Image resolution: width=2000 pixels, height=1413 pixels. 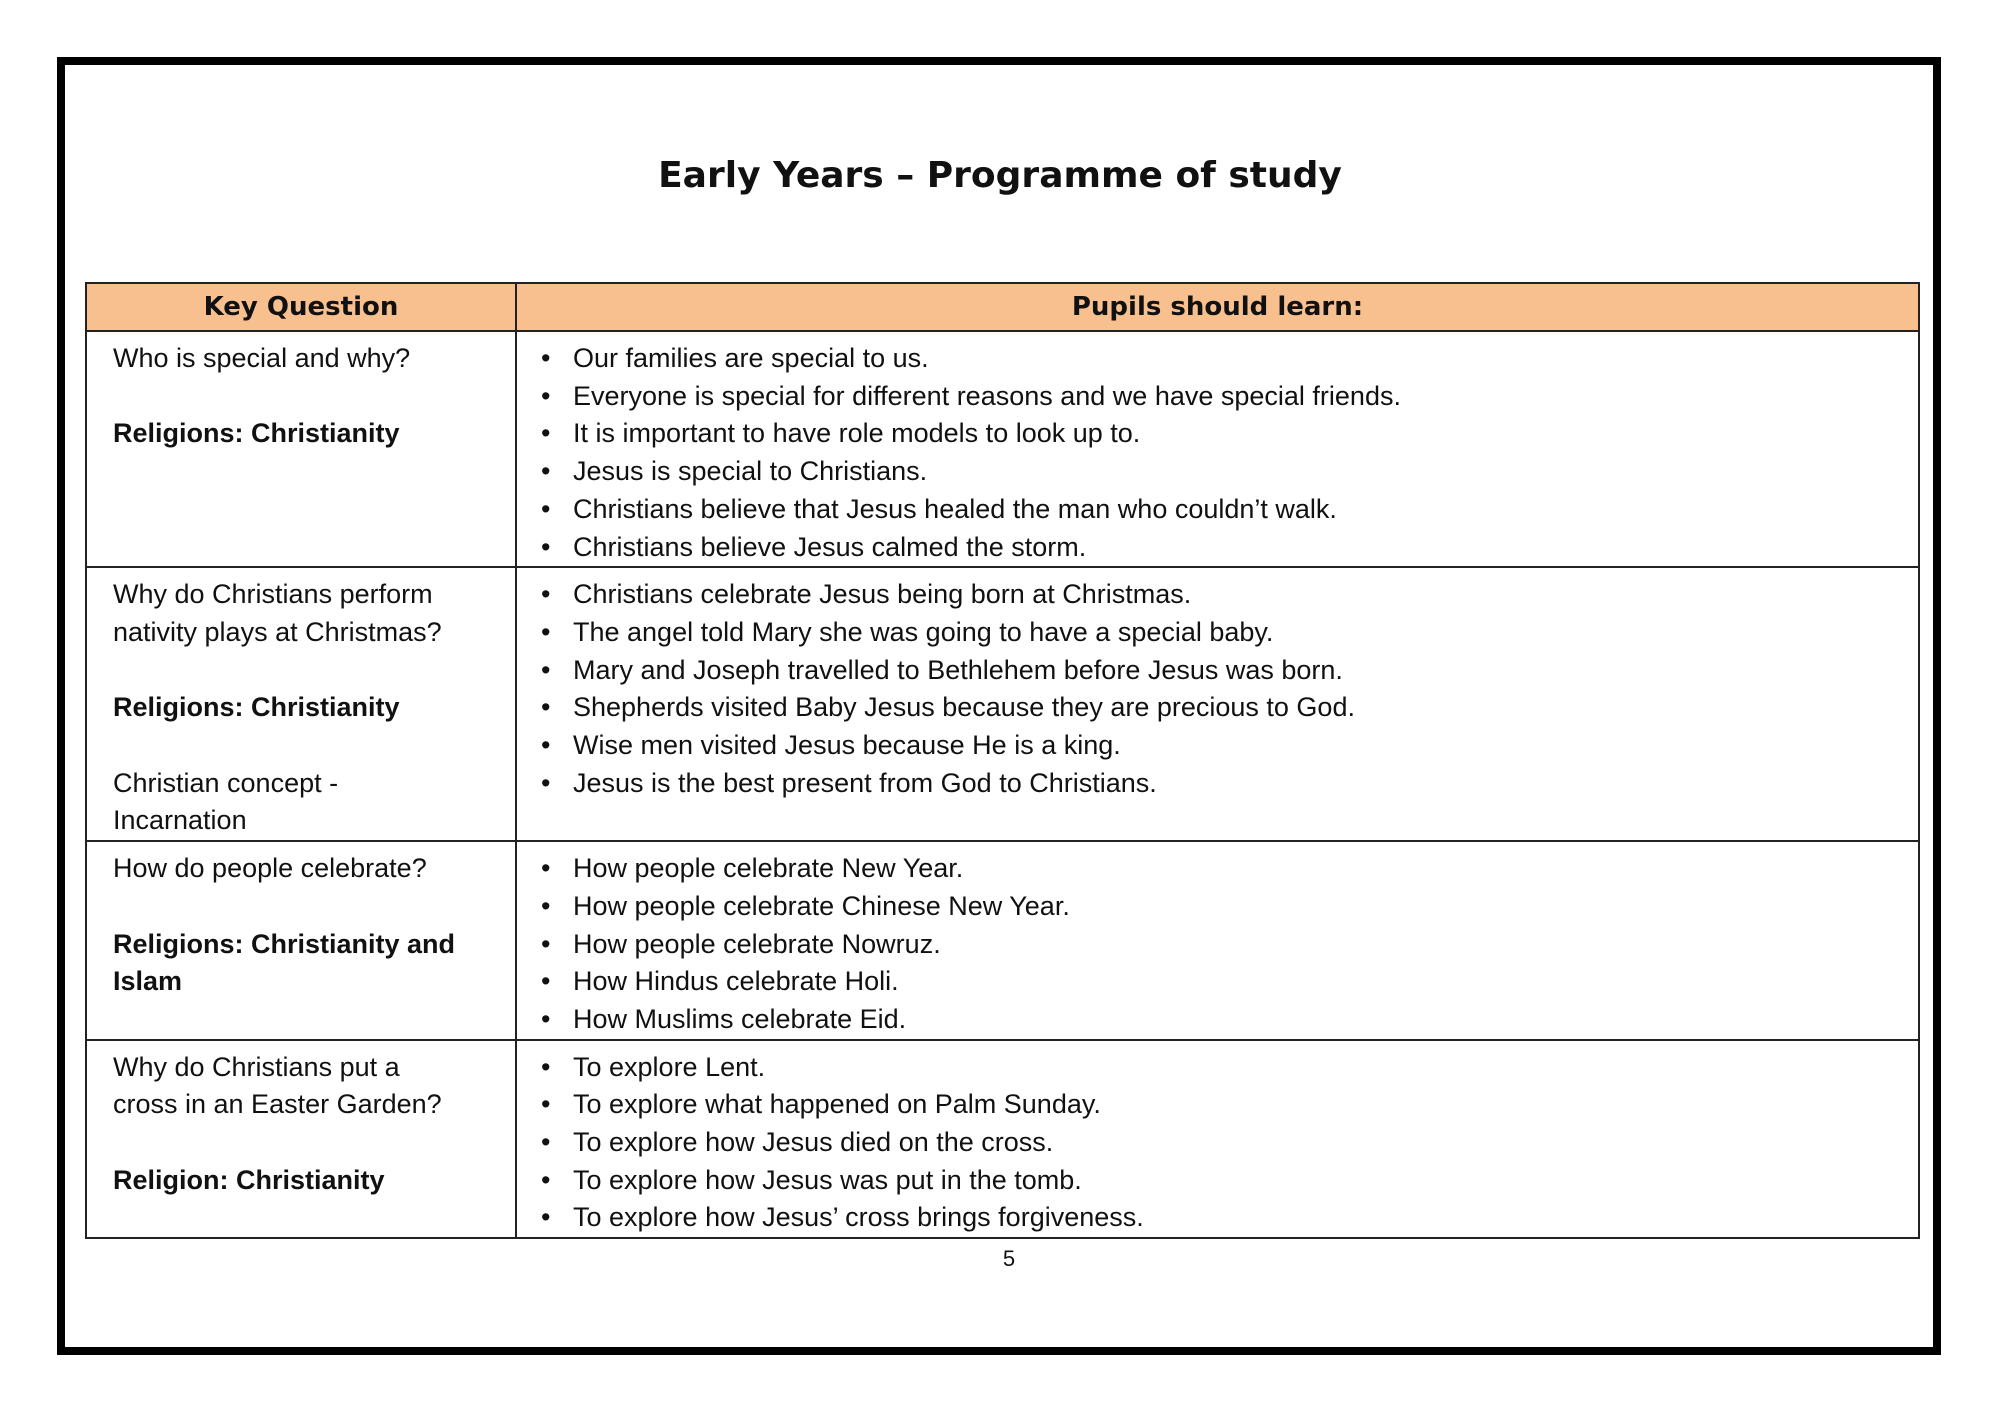 I want to click on key-question-line: Who is special and why?, so click(x=262, y=358).